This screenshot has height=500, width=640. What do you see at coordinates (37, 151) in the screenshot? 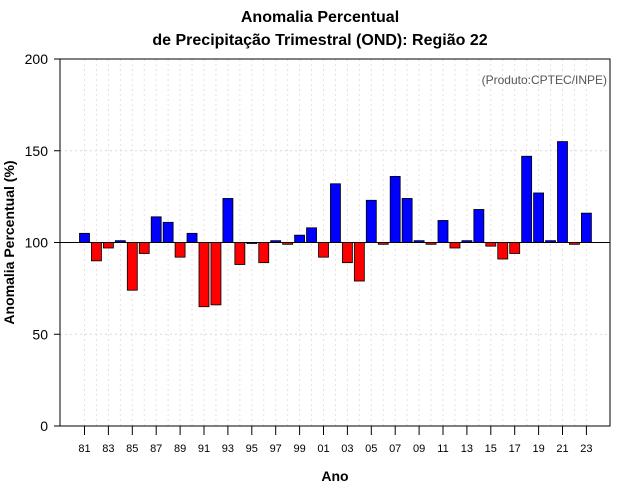
I see `y-tick-label: 150` at bounding box center [37, 151].